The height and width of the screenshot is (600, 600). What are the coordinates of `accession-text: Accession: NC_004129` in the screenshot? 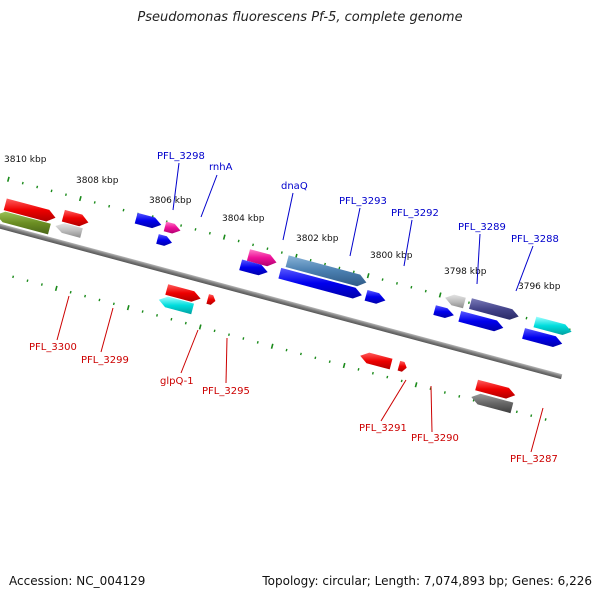 It's located at (77, 581).